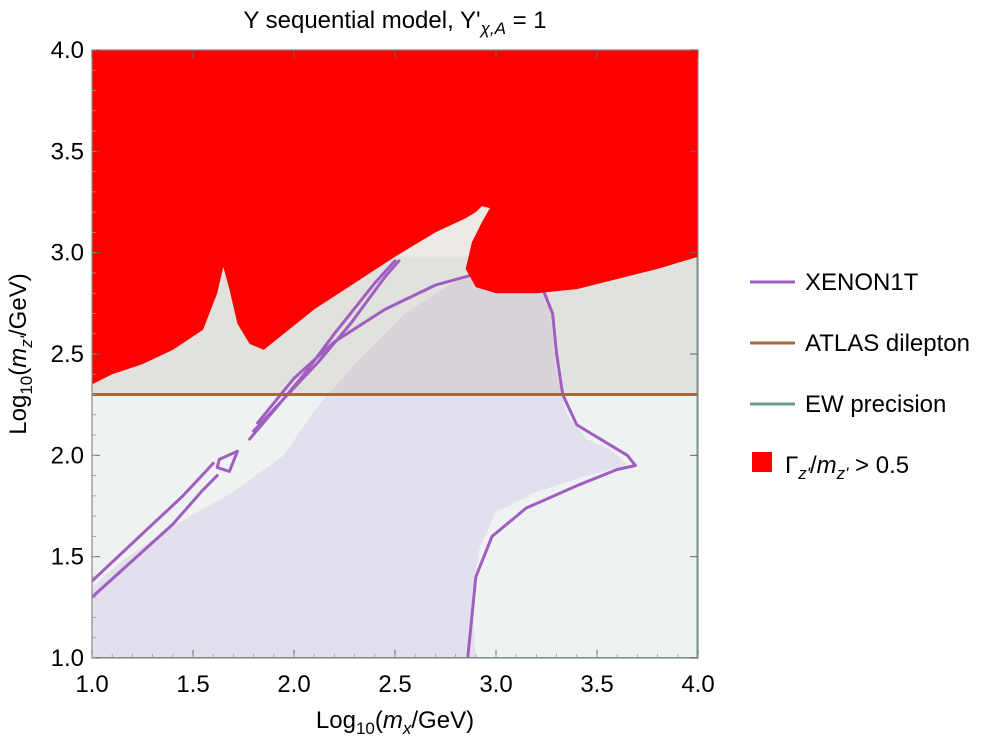 The width and height of the screenshot is (1003, 748). What do you see at coordinates (20, 353) in the screenshot?
I see `y-axis-title: Log10(mz'/GeV)` at bounding box center [20, 353].